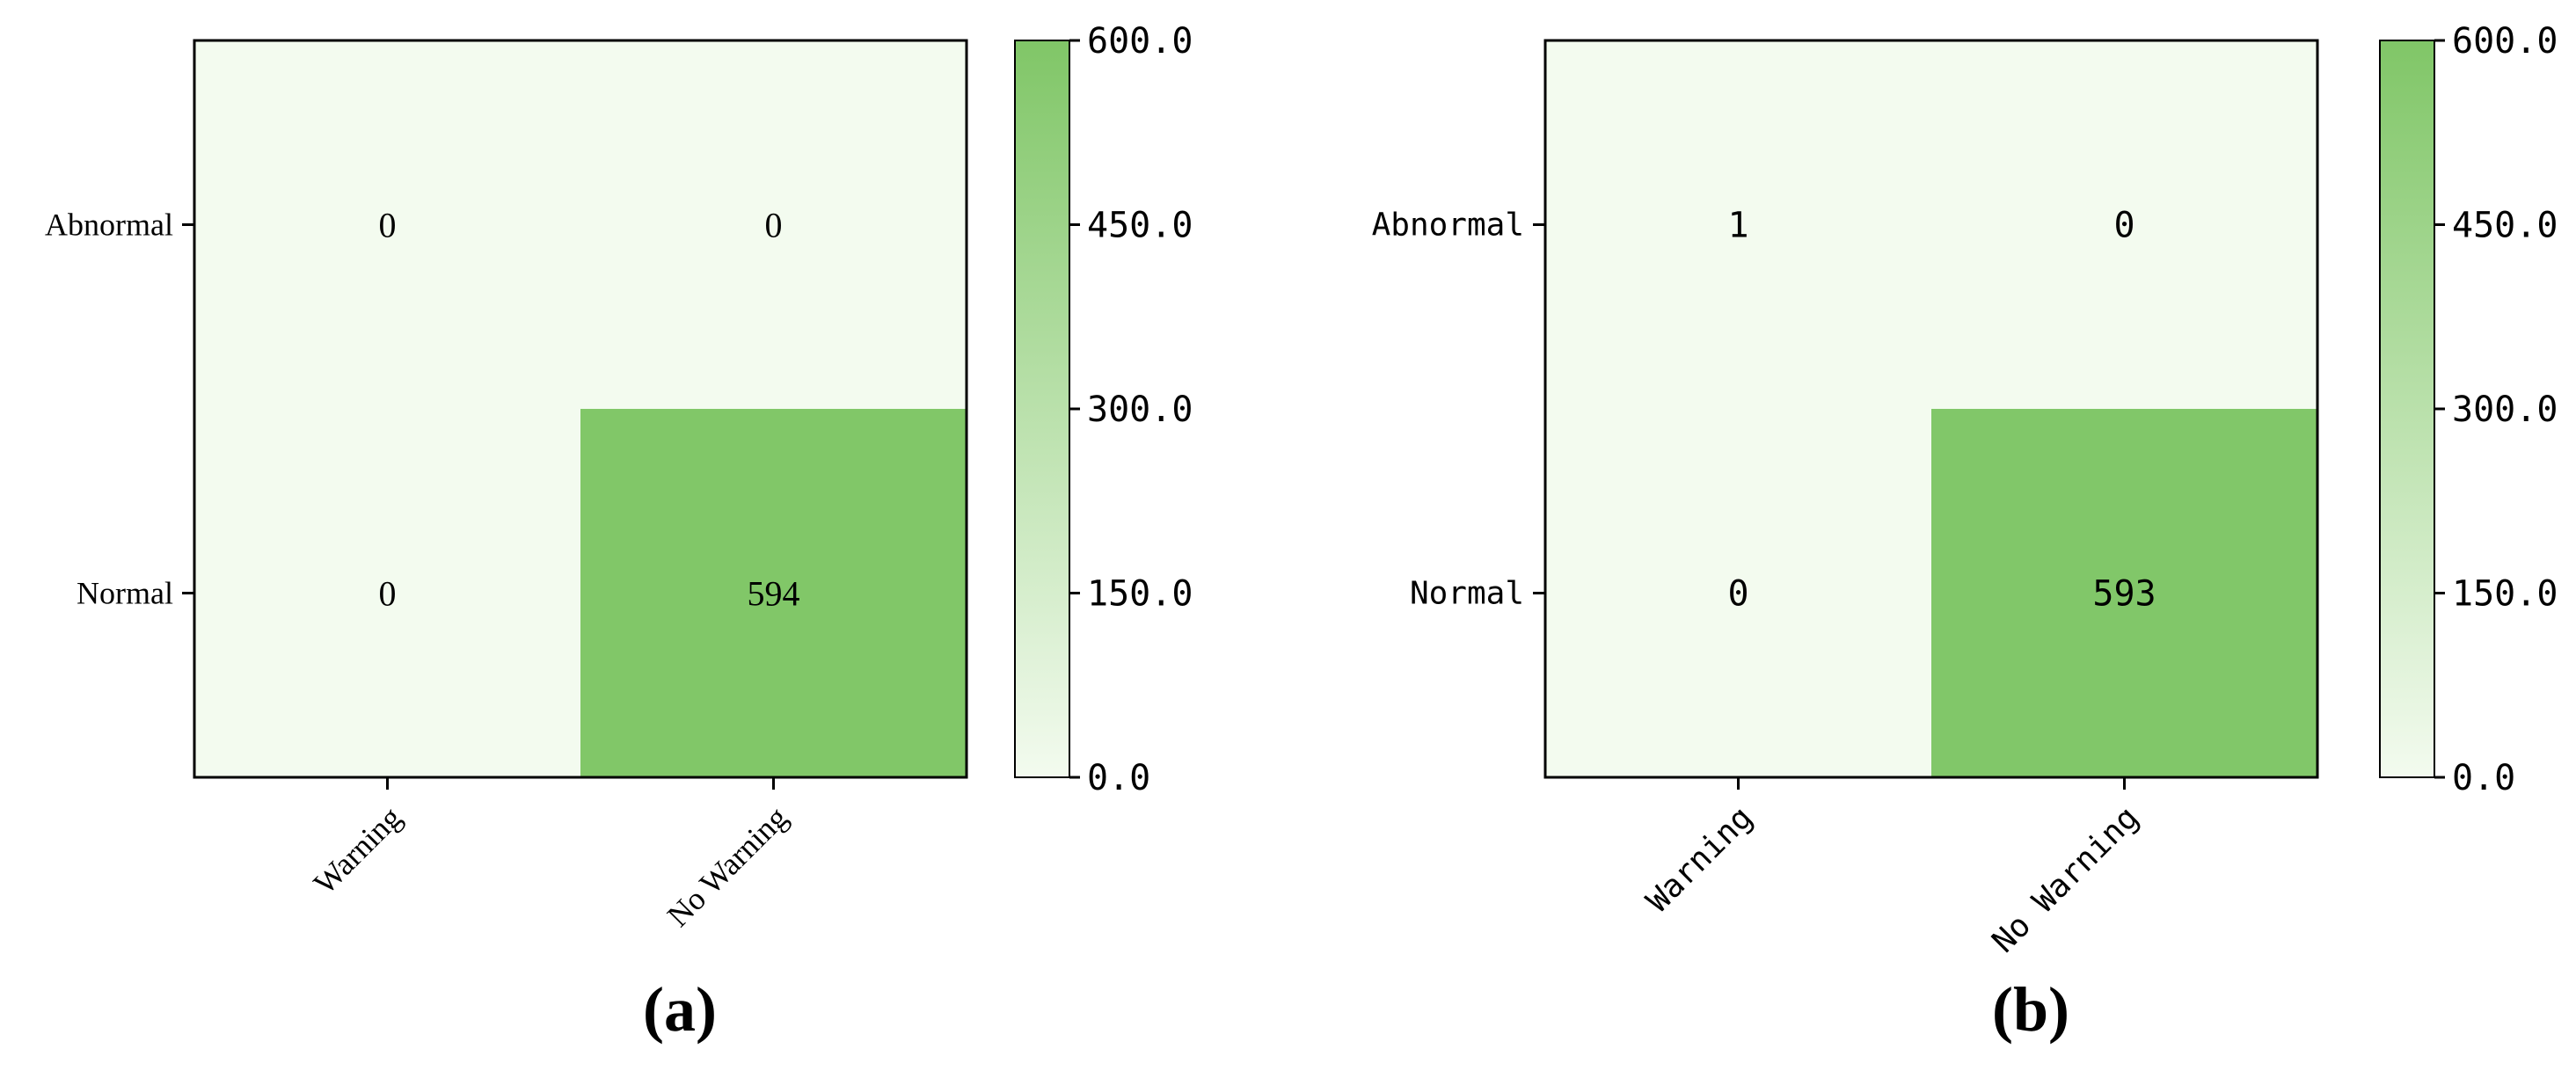 The height and width of the screenshot is (1071, 2576). I want to click on cell-value-label: 594, so click(774, 594).